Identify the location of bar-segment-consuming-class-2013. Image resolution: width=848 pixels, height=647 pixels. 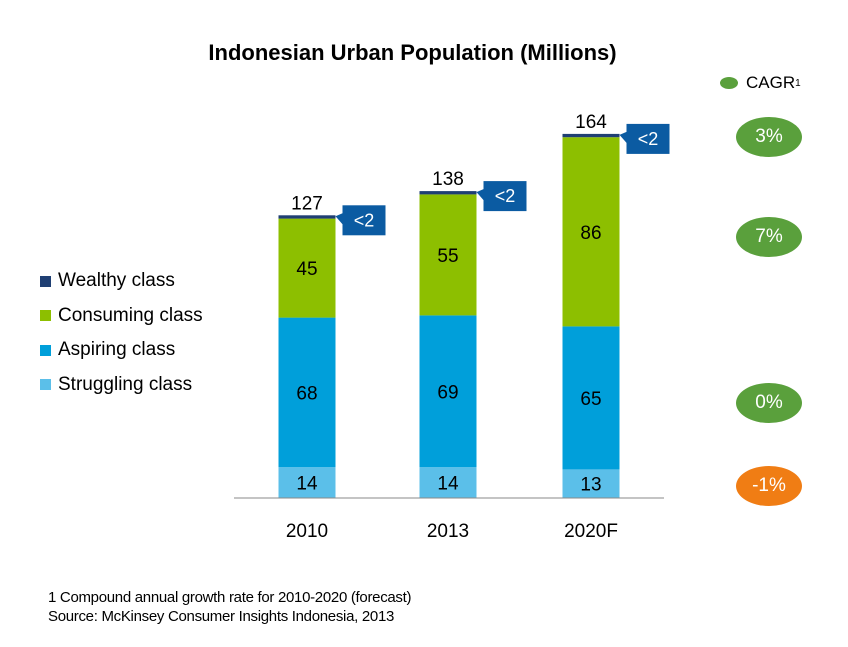
(448, 255).